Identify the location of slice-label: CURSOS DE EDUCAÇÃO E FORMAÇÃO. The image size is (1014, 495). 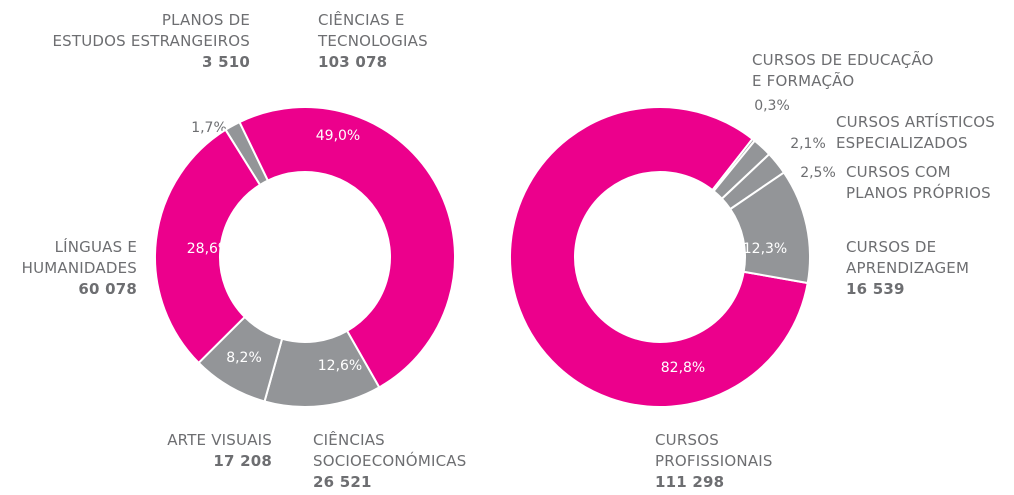
(843, 71).